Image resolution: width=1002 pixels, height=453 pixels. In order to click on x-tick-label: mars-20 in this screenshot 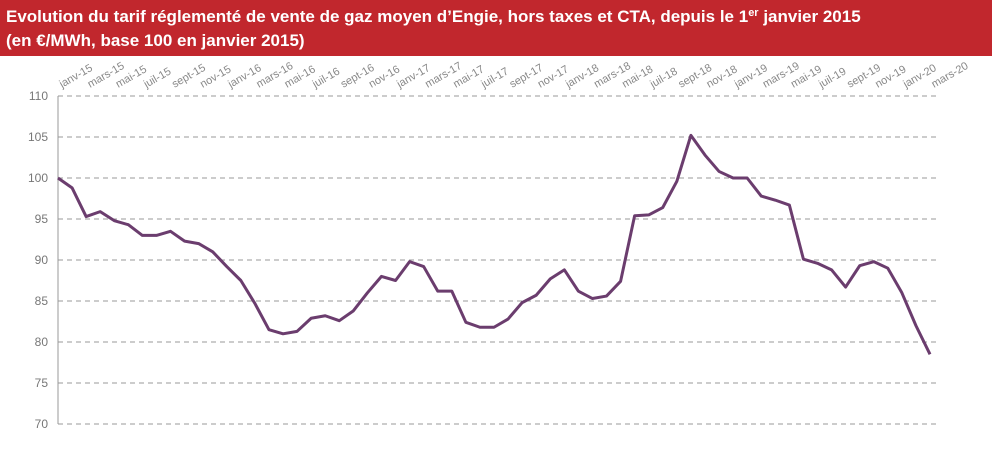, I will do `click(950, 75)`.